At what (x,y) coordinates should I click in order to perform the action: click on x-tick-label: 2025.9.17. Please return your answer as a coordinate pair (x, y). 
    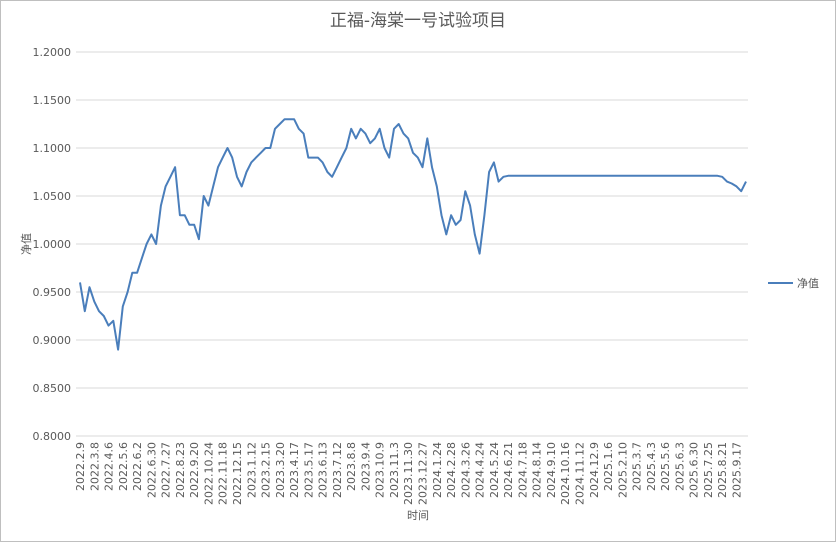
    Looking at the image, I should click on (736, 470).